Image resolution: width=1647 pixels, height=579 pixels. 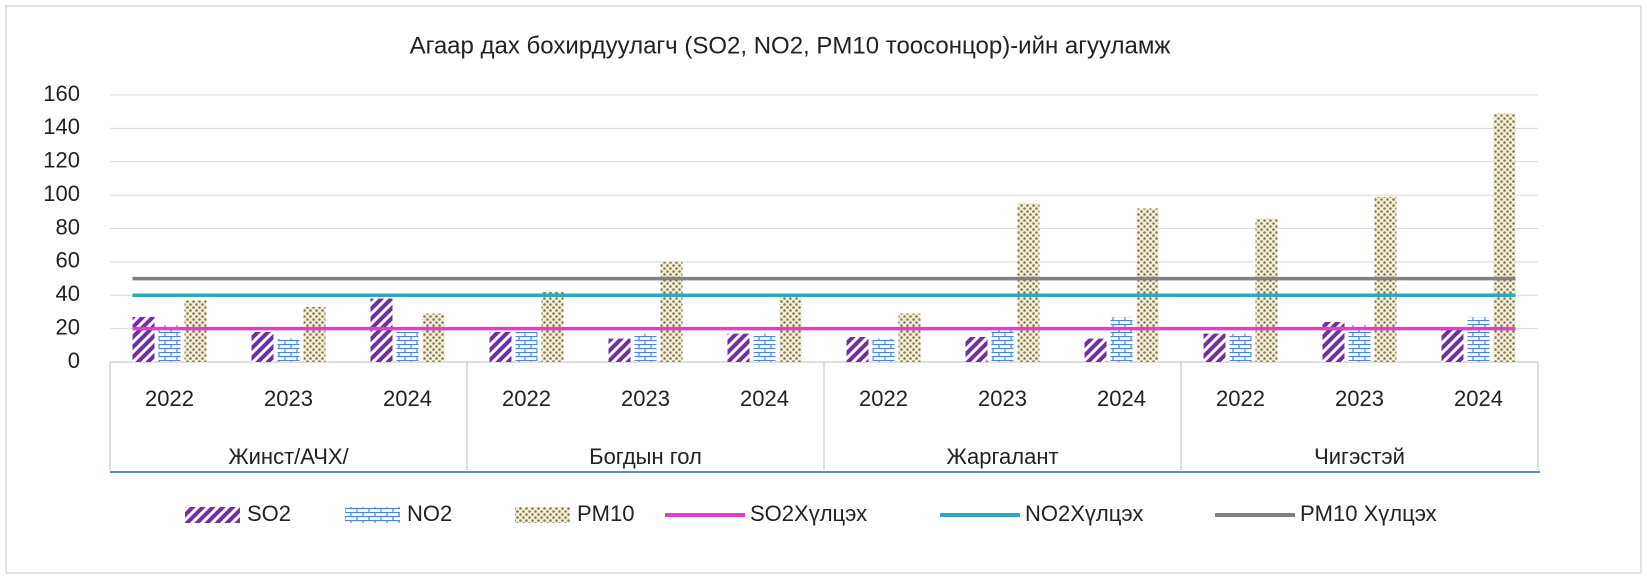 What do you see at coordinates (68, 326) in the screenshot?
I see `y-tick-label: 20` at bounding box center [68, 326].